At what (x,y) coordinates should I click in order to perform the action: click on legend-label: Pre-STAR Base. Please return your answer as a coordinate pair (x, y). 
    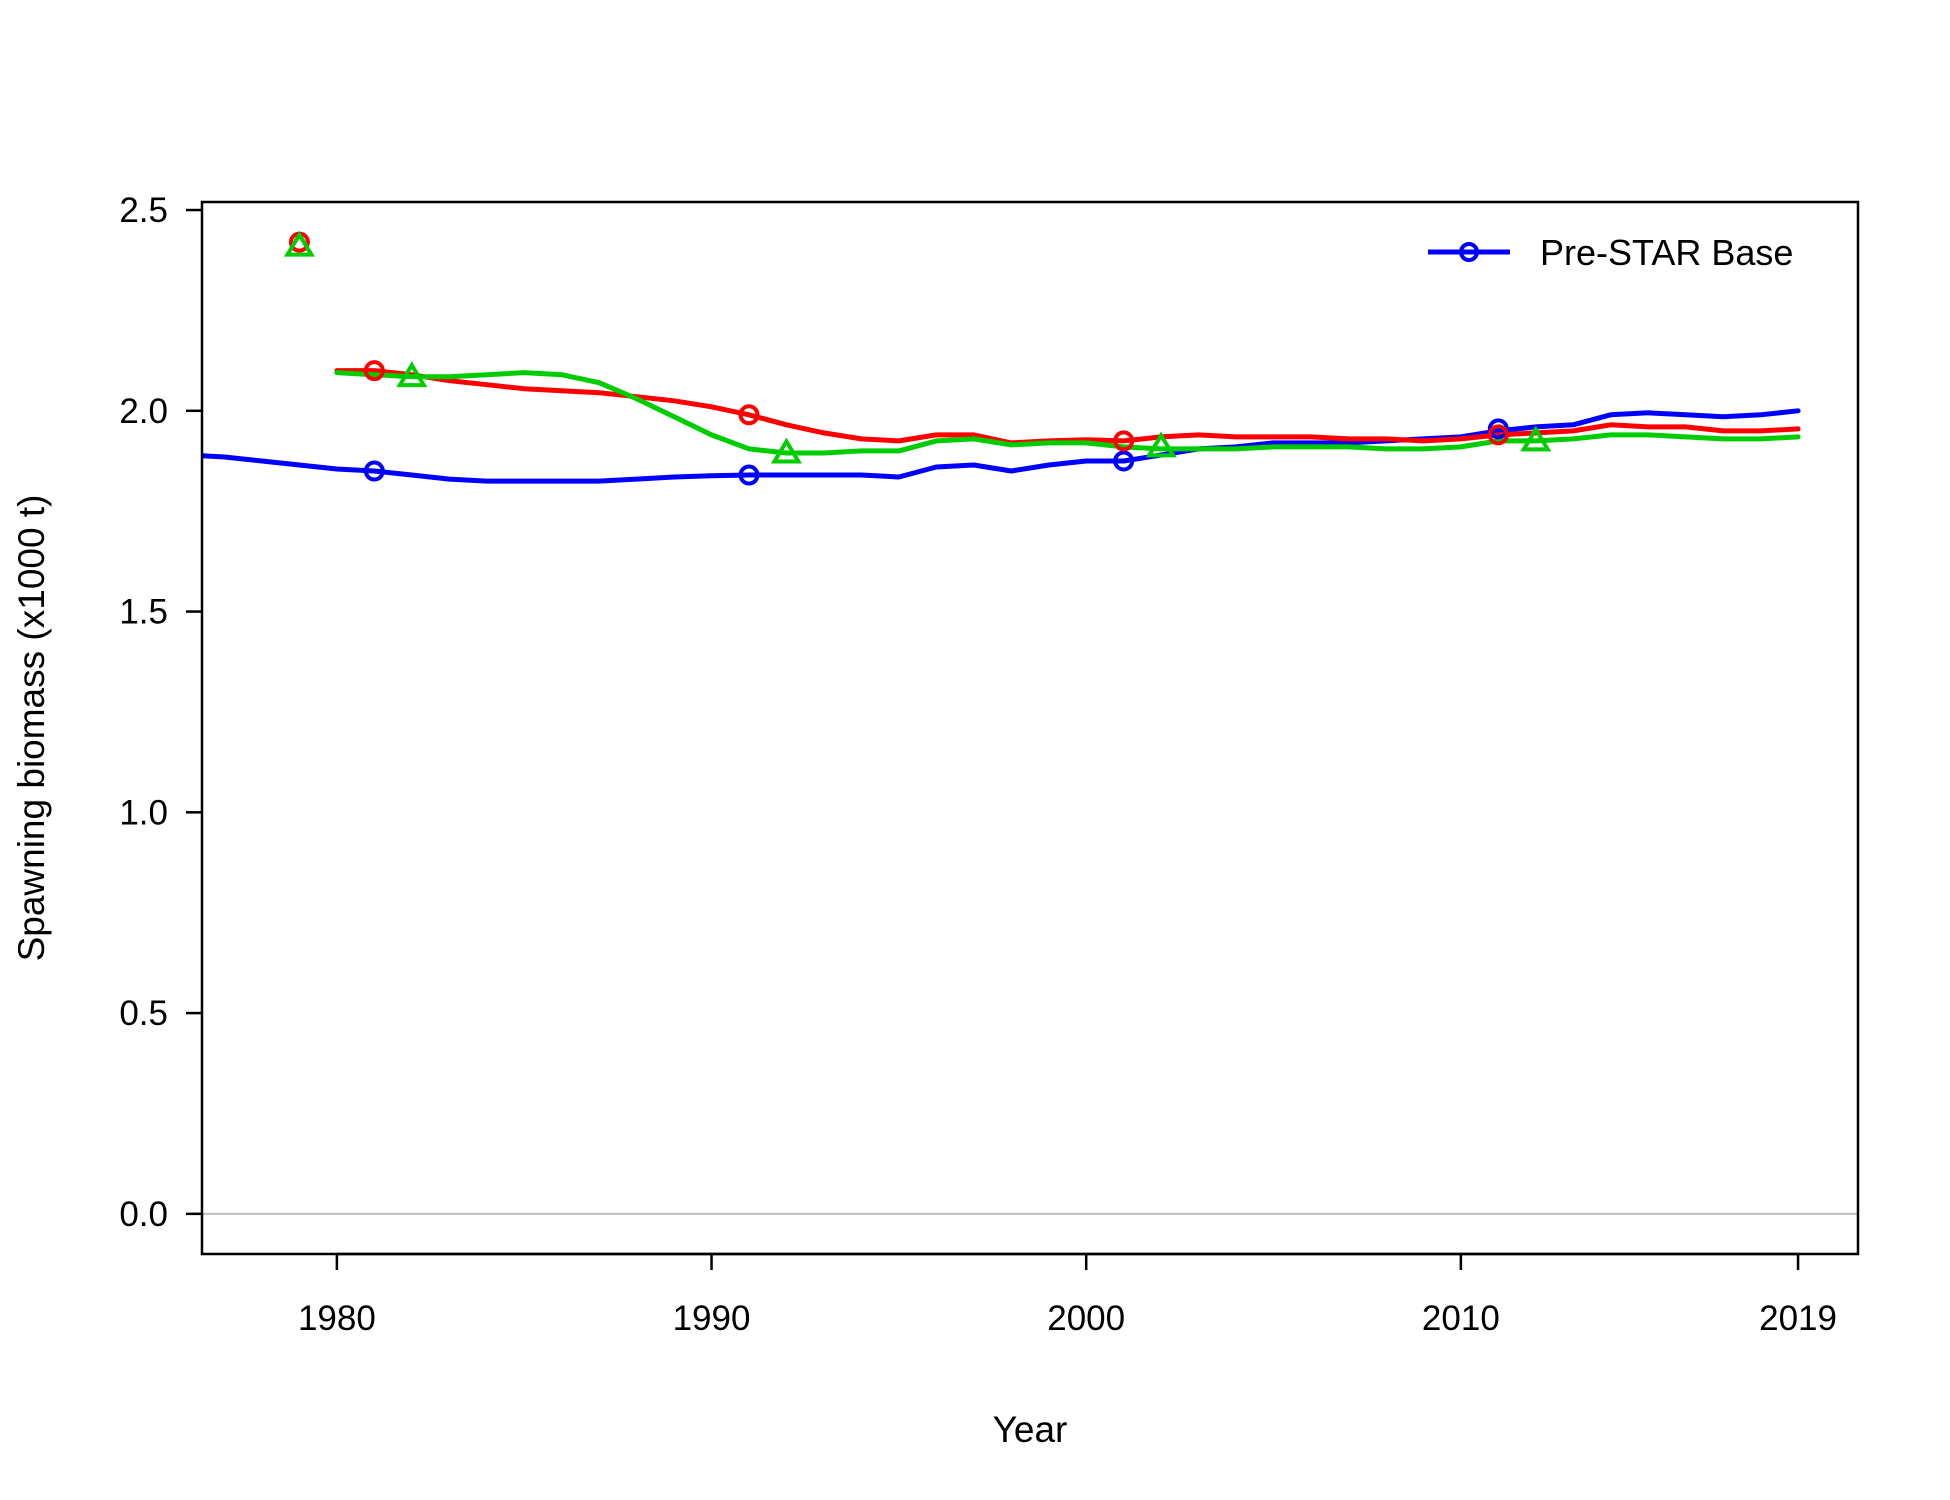
    Looking at the image, I should click on (1666, 252).